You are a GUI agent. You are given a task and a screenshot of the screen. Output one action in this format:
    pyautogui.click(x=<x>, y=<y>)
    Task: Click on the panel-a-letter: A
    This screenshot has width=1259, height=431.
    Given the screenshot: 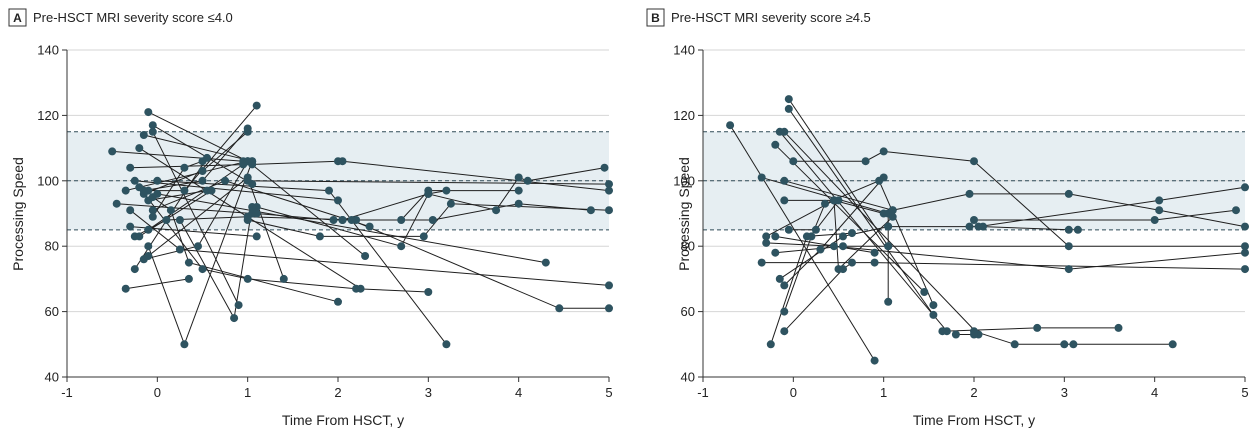 What is the action you would take?
    pyautogui.click(x=17, y=18)
    